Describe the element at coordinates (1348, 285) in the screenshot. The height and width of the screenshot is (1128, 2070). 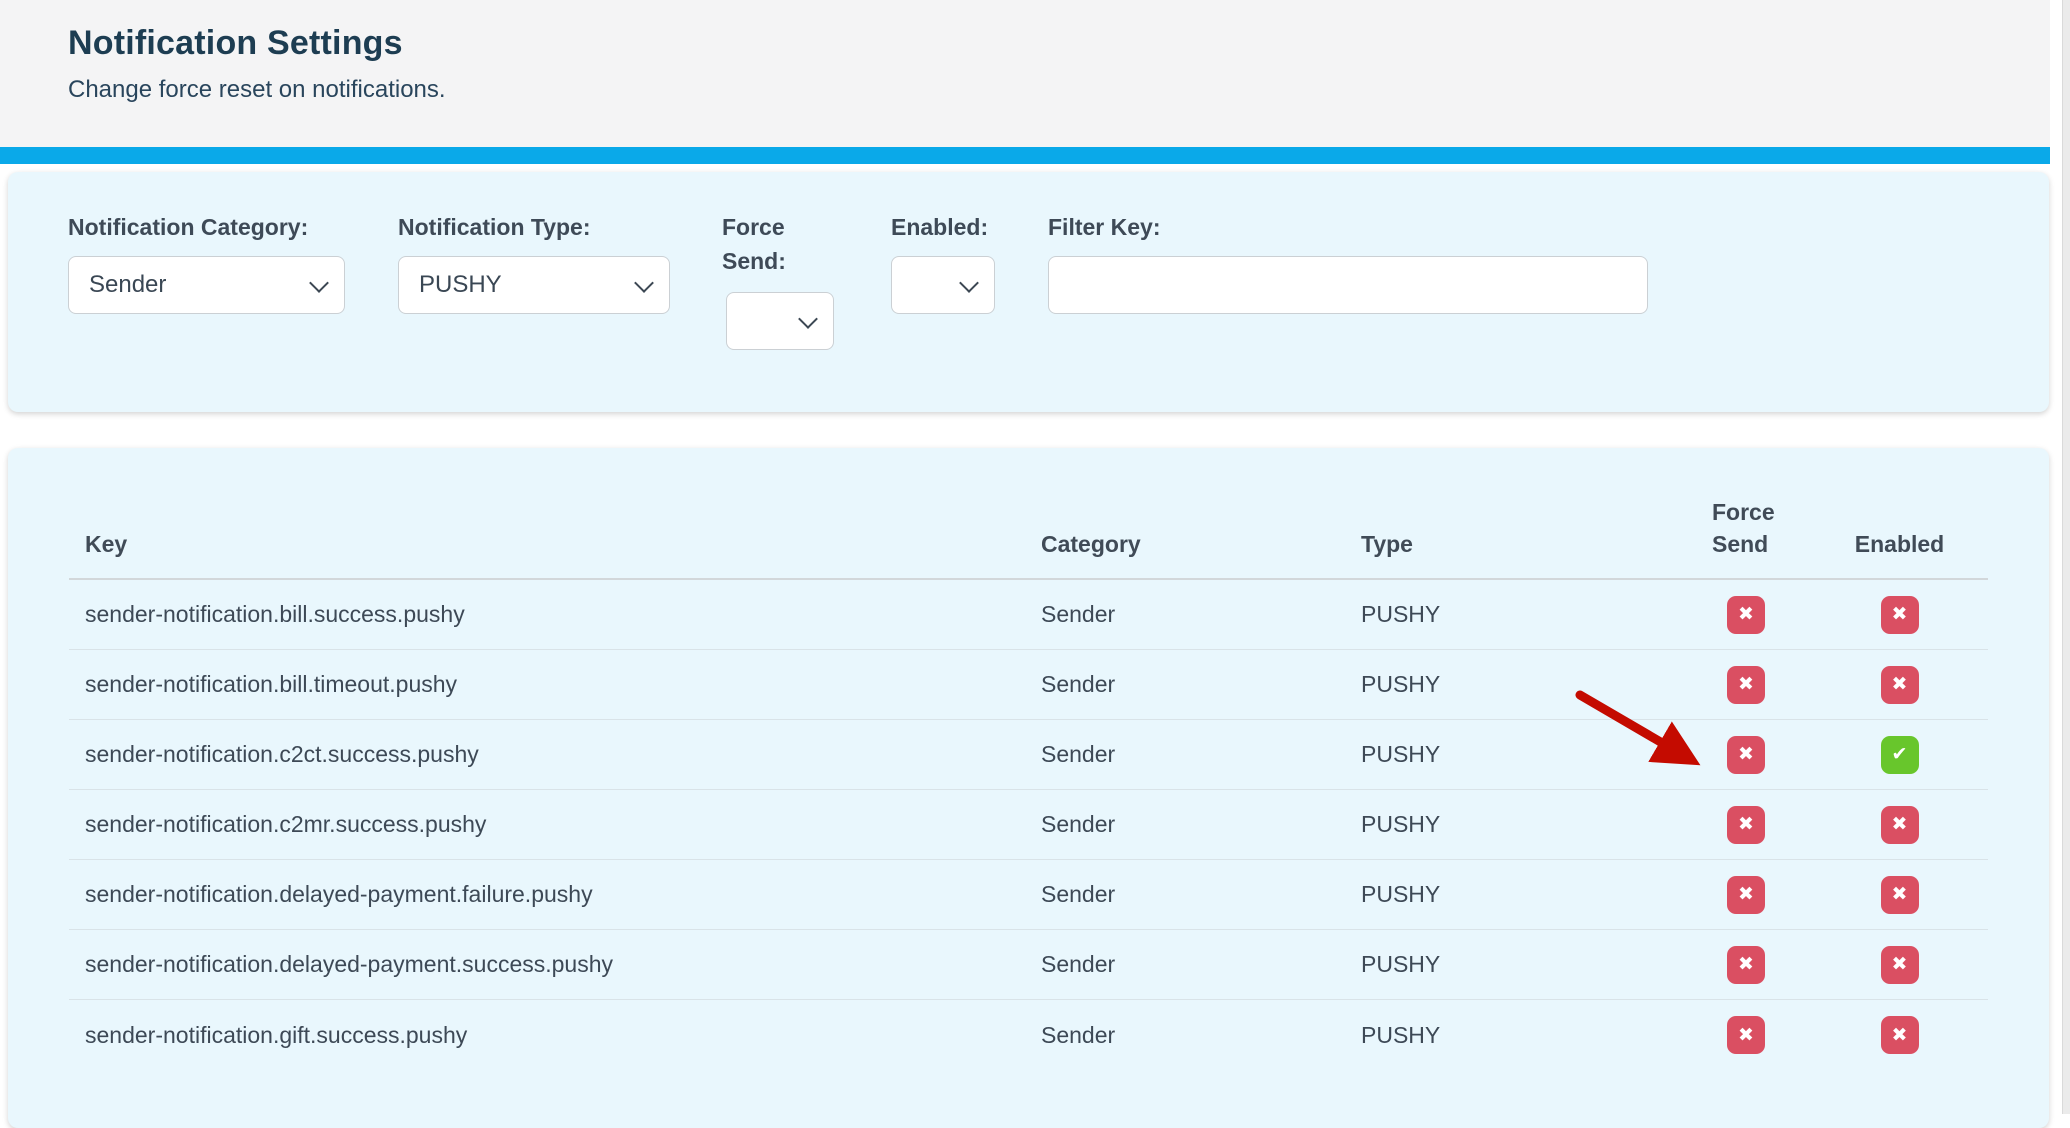
I see `filter-key-input` at that location.